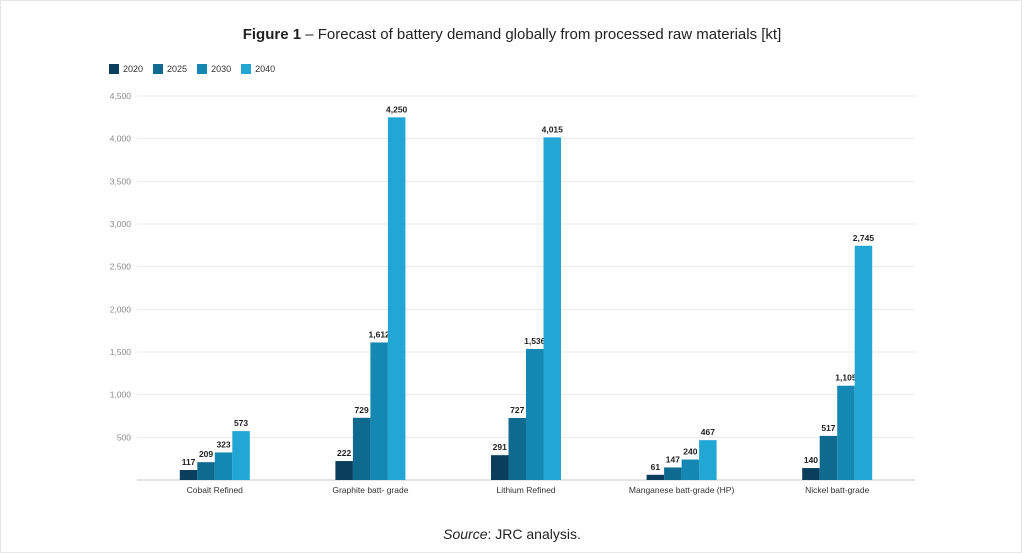 The image size is (1024, 555). Describe the element at coordinates (465, 534) in the screenshot. I see `source-label: Source` at that location.